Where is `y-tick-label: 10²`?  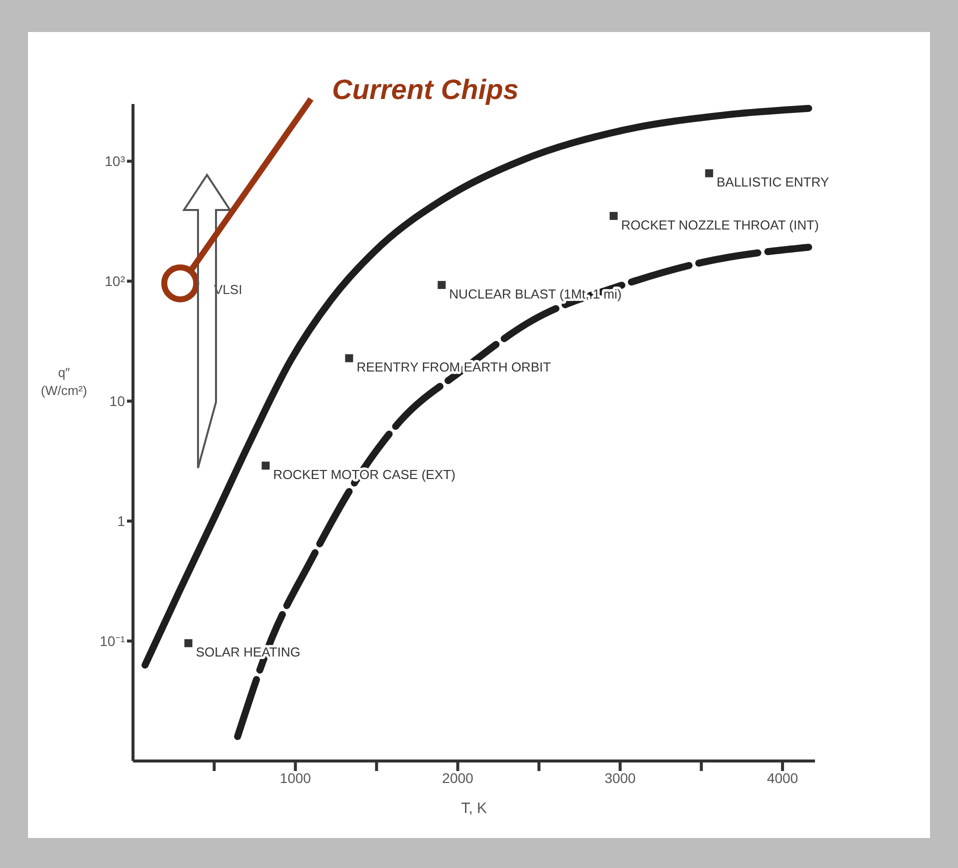
y-tick-label: 10² is located at coordinates (115, 281).